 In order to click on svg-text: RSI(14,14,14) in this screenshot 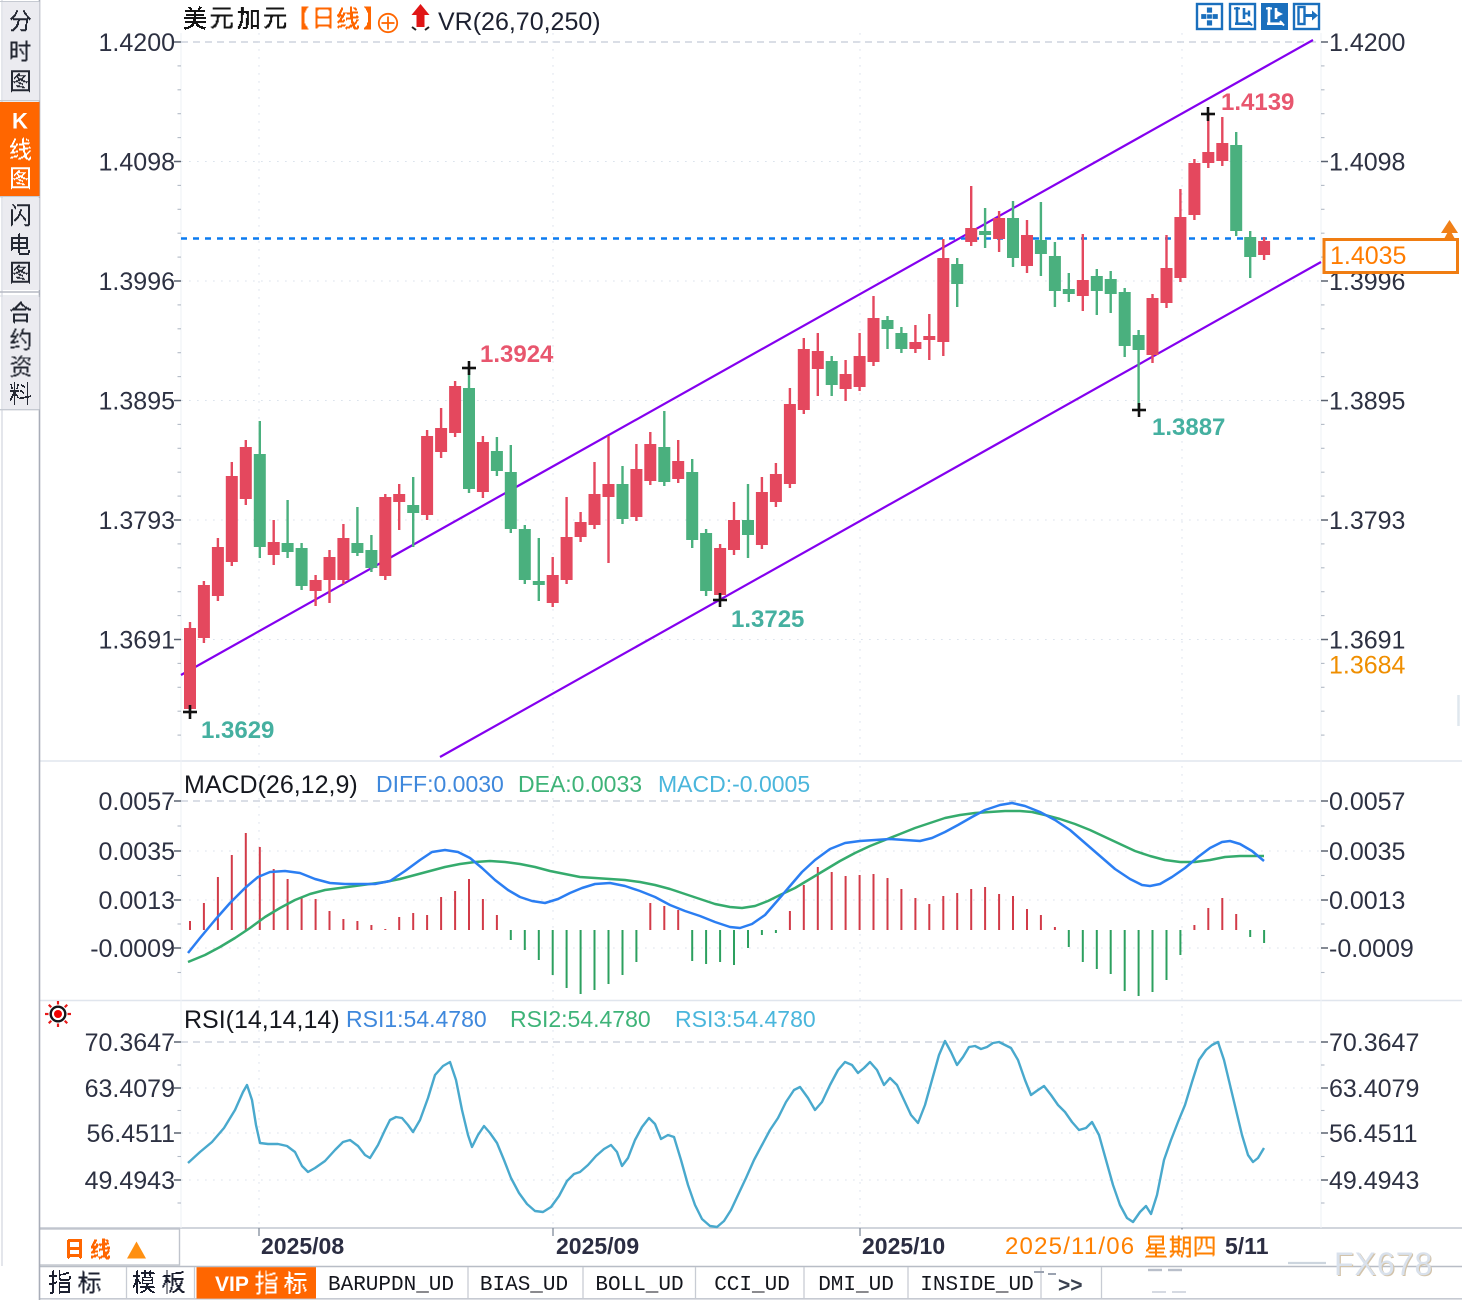, I will do `click(262, 1020)`.